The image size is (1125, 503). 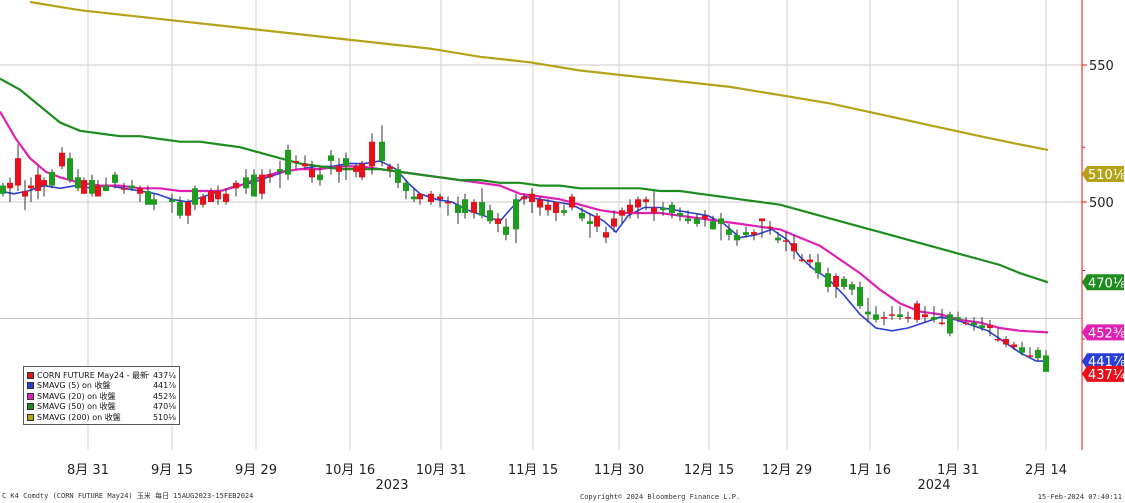 I want to click on legend-item: SMAVG (200) on 收盤 510⅛, so click(x=101, y=417).